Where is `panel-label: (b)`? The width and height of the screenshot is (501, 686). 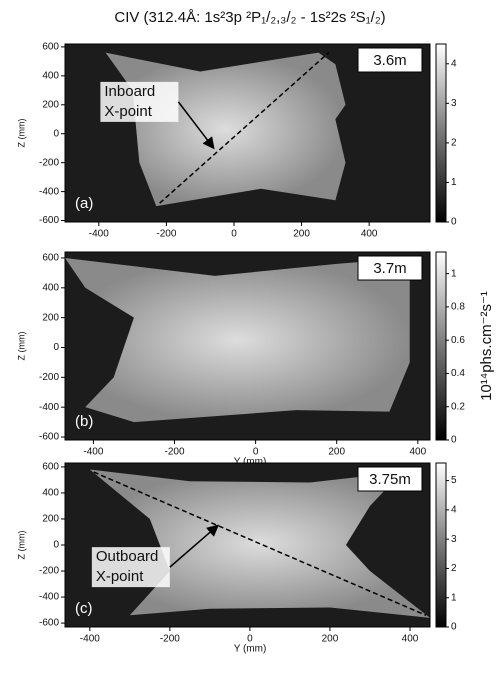 panel-label: (b) is located at coordinates (84, 421).